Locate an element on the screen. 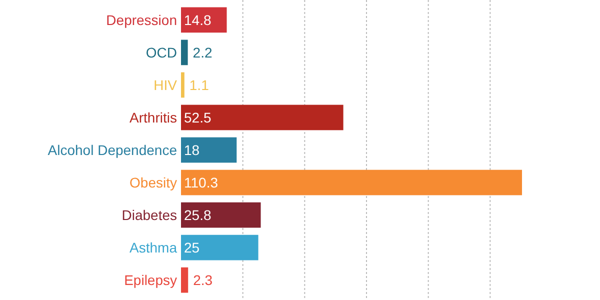 Image resolution: width=600 pixels, height=300 pixels. data-label: 25 is located at coordinates (192, 247).